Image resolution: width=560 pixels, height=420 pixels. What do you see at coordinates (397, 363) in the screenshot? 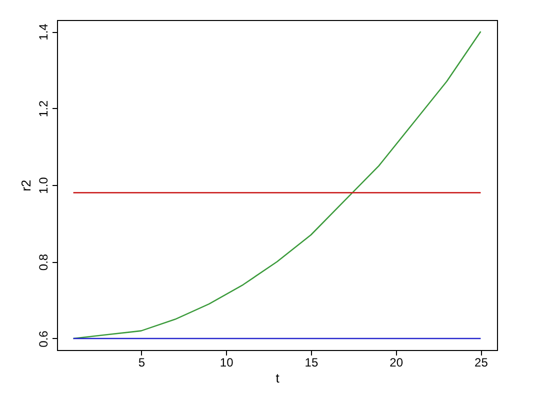
I see `x-tick-label: 20` at bounding box center [397, 363].